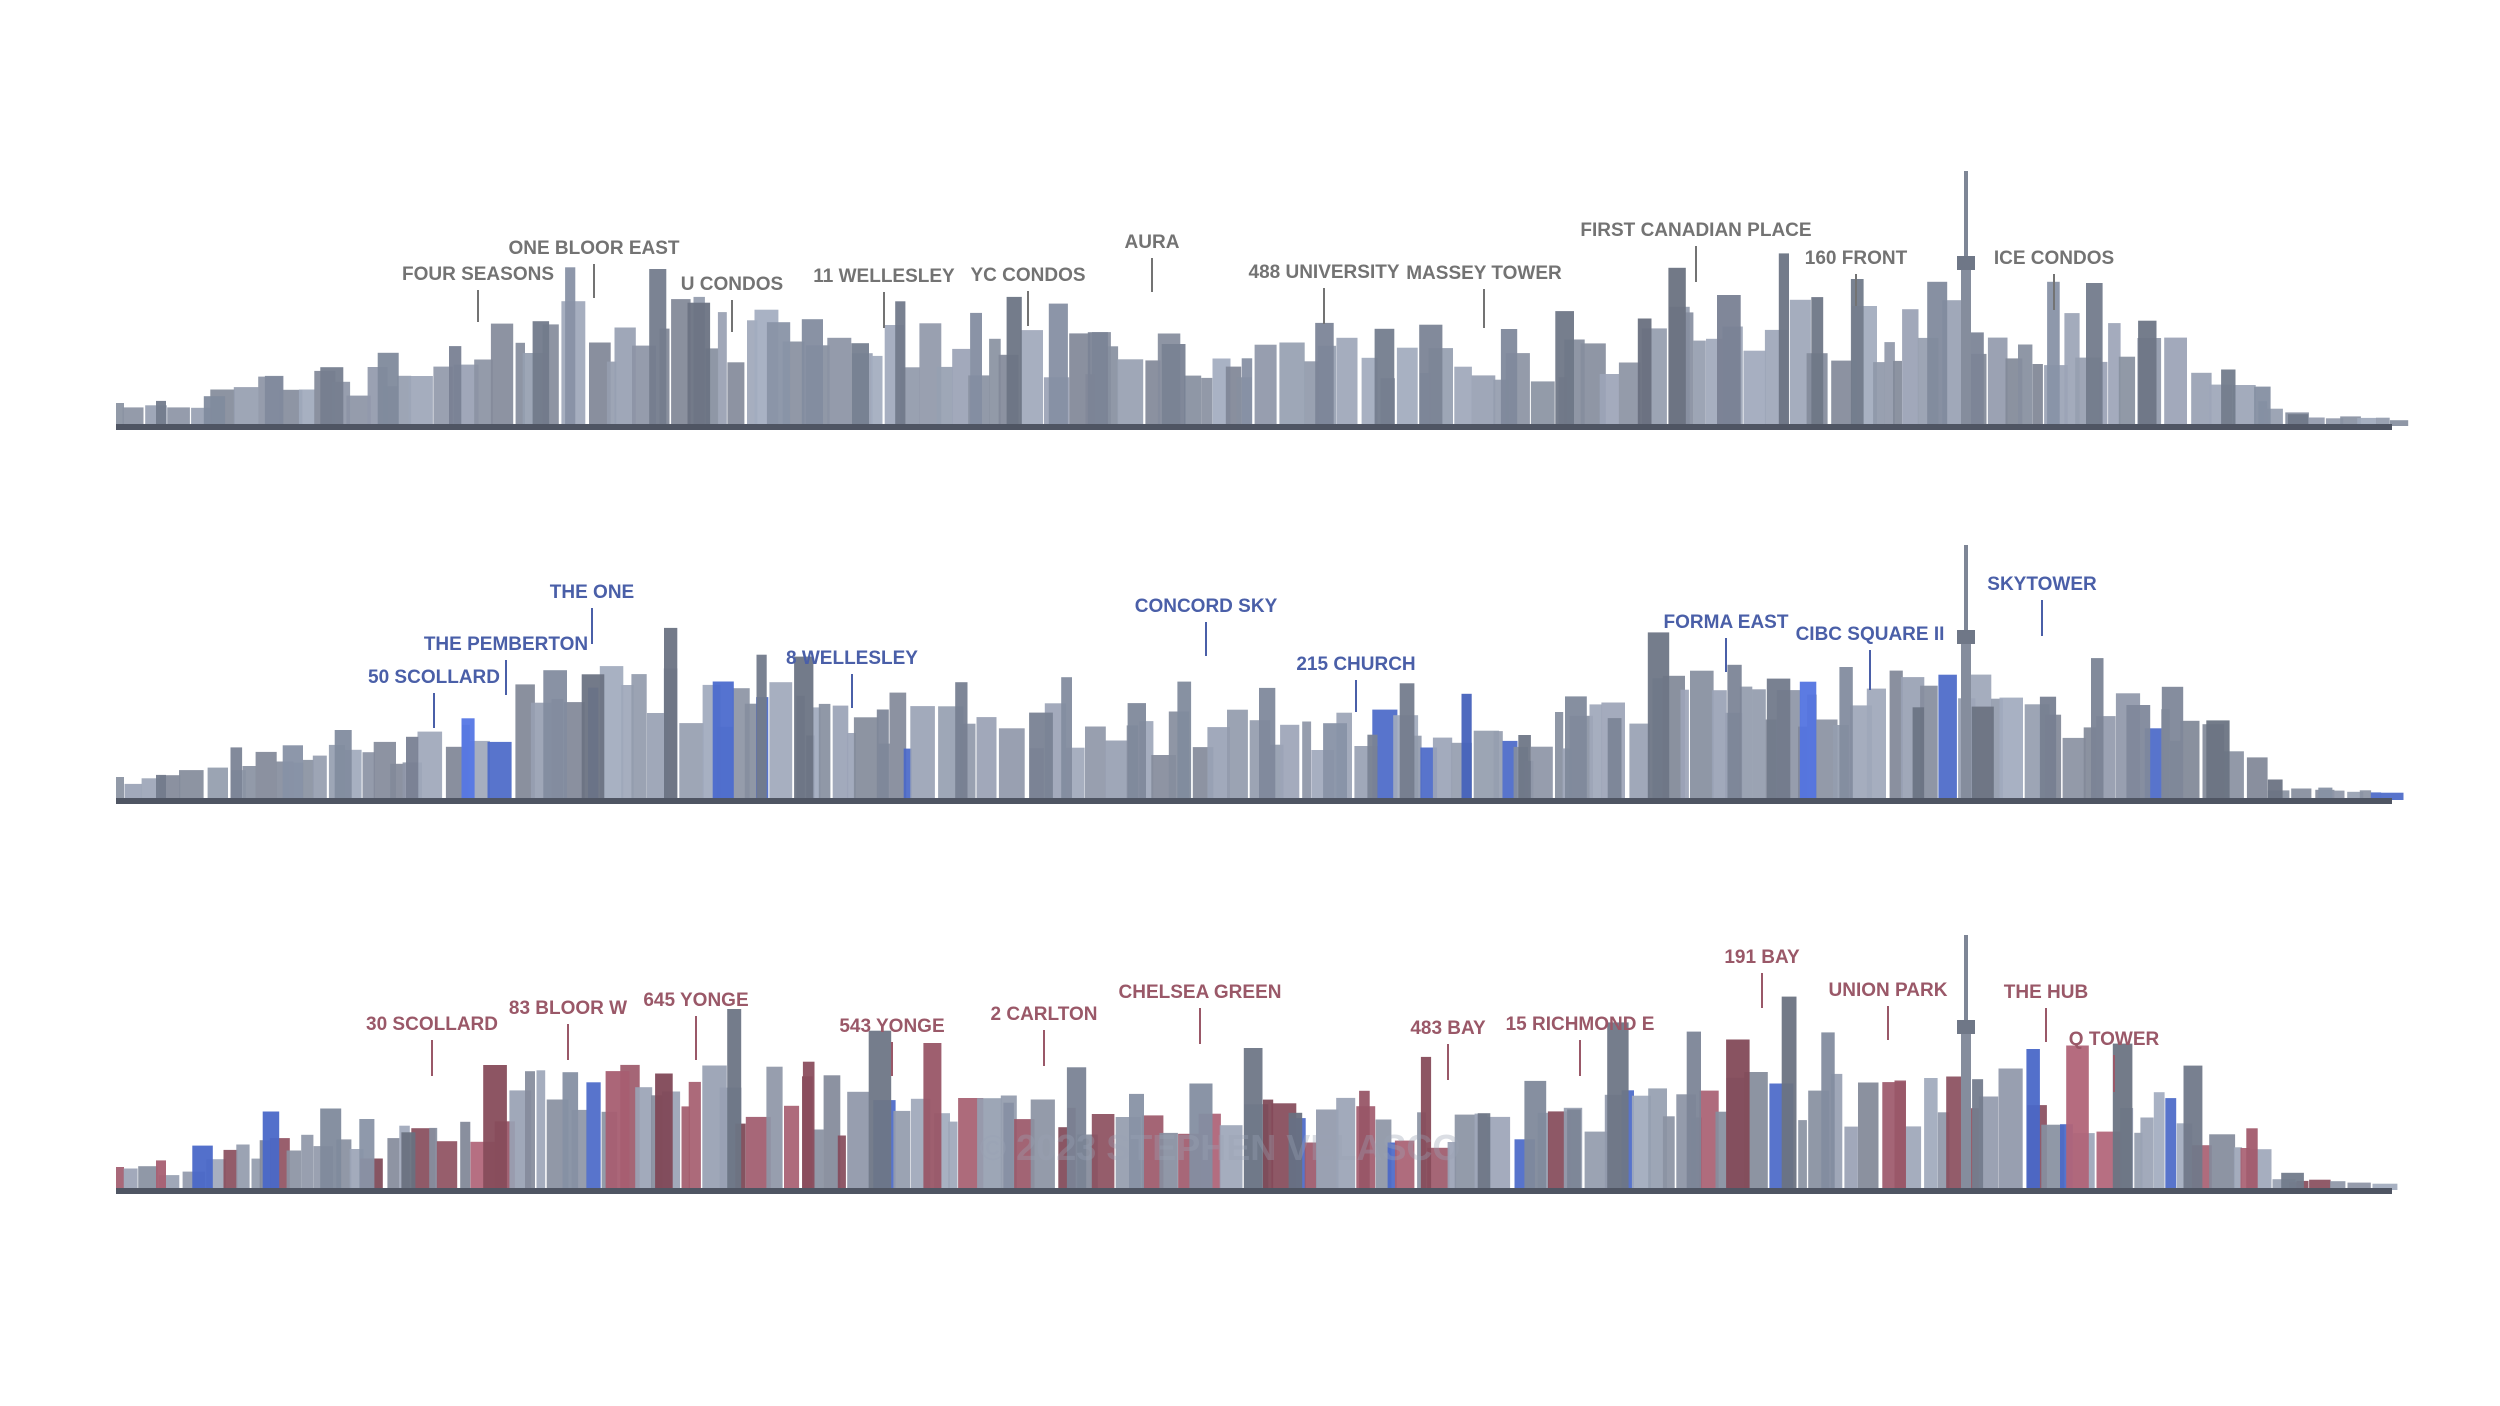 This screenshot has width=2500, height=1406. What do you see at coordinates (1762, 957) in the screenshot?
I see `label-191-bay: 191 BAY` at bounding box center [1762, 957].